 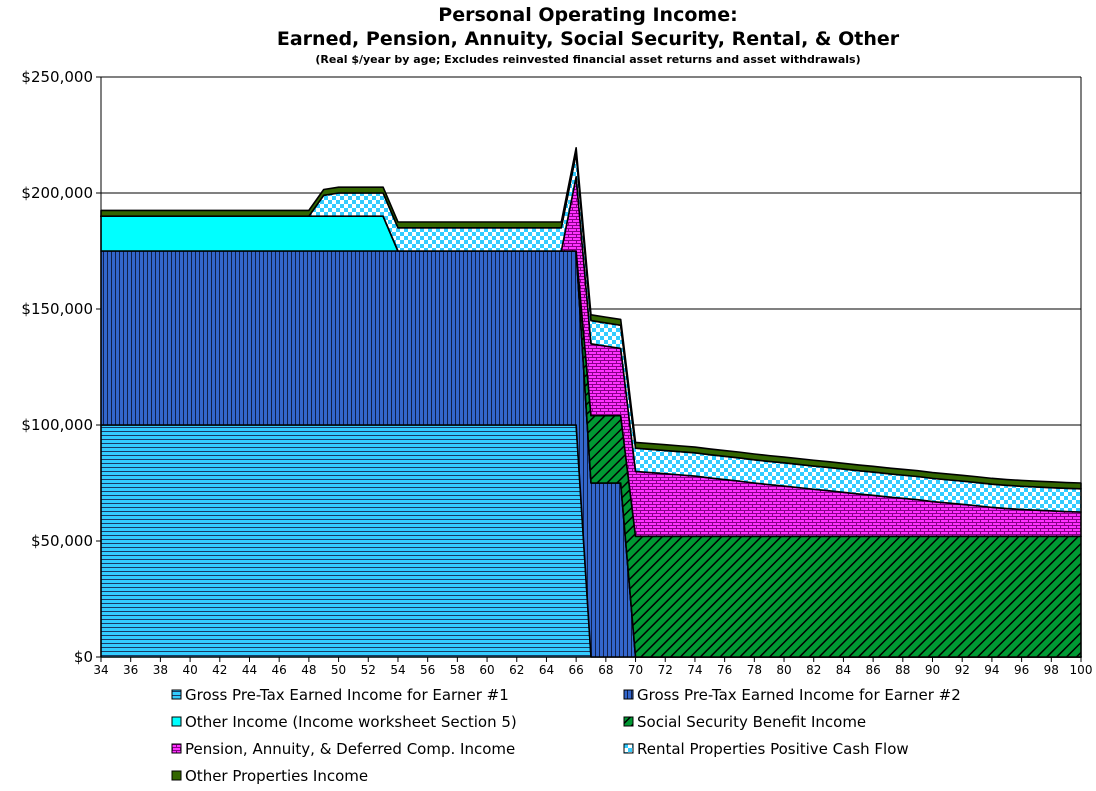 What do you see at coordinates (100, 670) in the screenshot?
I see `x-tick-label: 34` at bounding box center [100, 670].